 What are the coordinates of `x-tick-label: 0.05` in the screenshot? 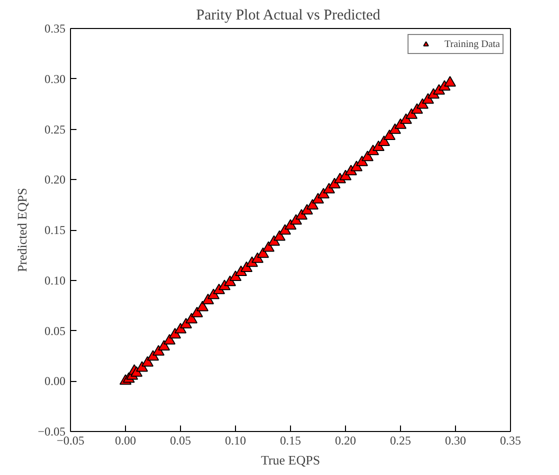 It's located at (180, 441).